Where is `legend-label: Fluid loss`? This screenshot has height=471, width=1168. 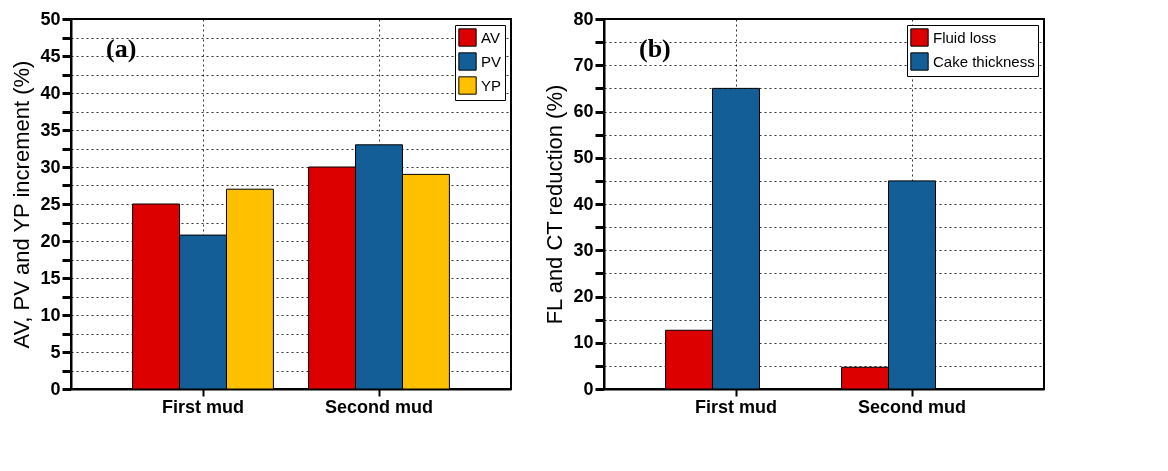 legend-label: Fluid loss is located at coordinates (965, 37).